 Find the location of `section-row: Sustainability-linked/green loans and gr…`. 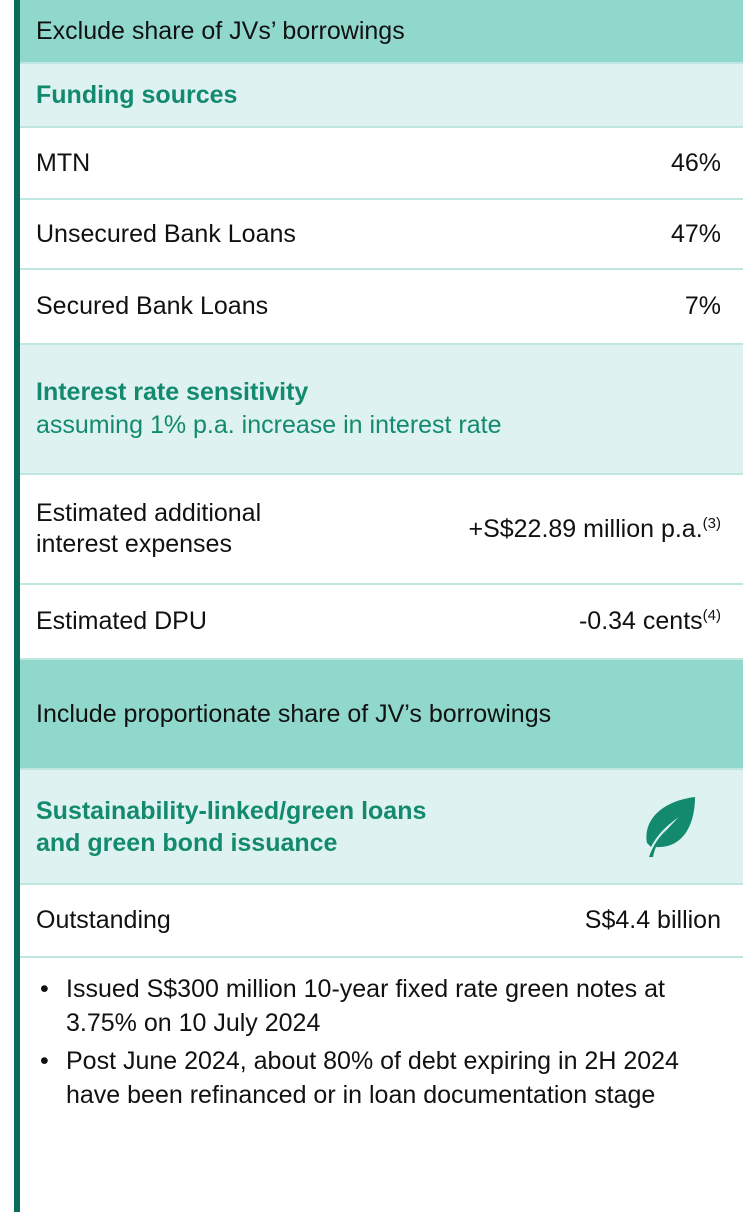

section-row: Sustainability-linked/green loans and gr… is located at coordinates (381, 827).